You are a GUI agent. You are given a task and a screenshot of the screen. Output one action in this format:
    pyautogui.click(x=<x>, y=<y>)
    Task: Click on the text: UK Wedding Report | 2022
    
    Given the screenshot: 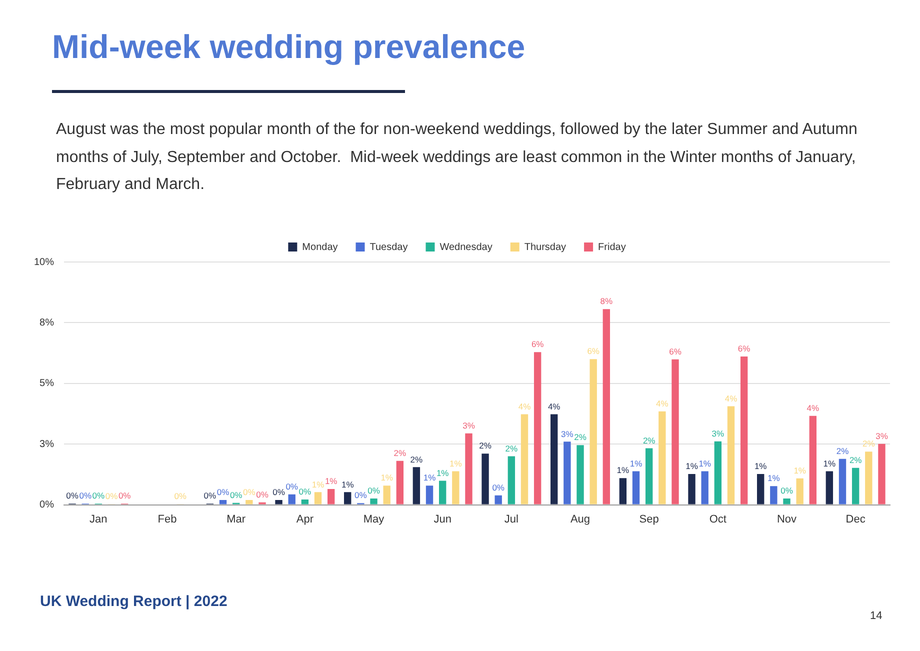 What is the action you would take?
    pyautogui.click(x=134, y=601)
    